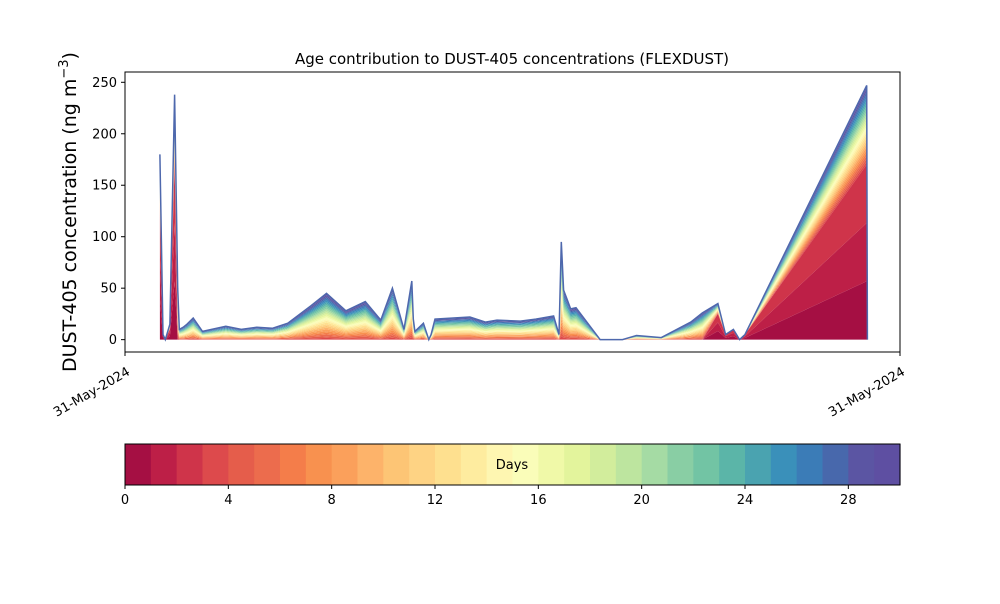 This screenshot has height=604, width=1000. Describe the element at coordinates (104, 186) in the screenshot. I see `y-tick-label: 150` at that location.